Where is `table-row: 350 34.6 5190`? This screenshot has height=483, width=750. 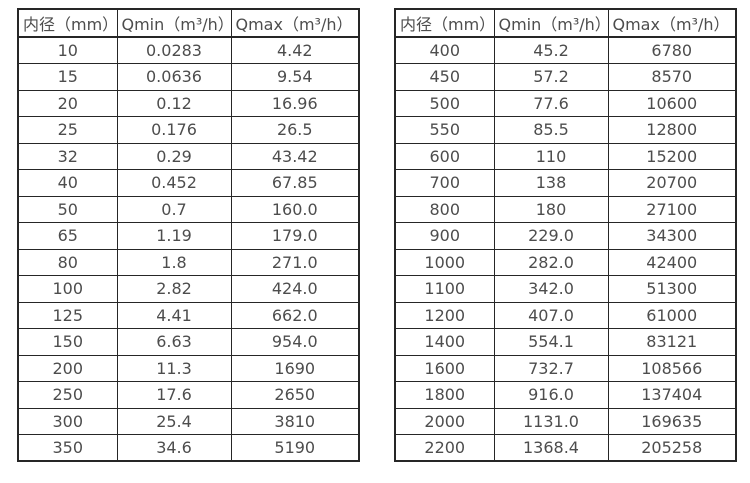 table-row: 350 34.6 5190 is located at coordinates (188, 448).